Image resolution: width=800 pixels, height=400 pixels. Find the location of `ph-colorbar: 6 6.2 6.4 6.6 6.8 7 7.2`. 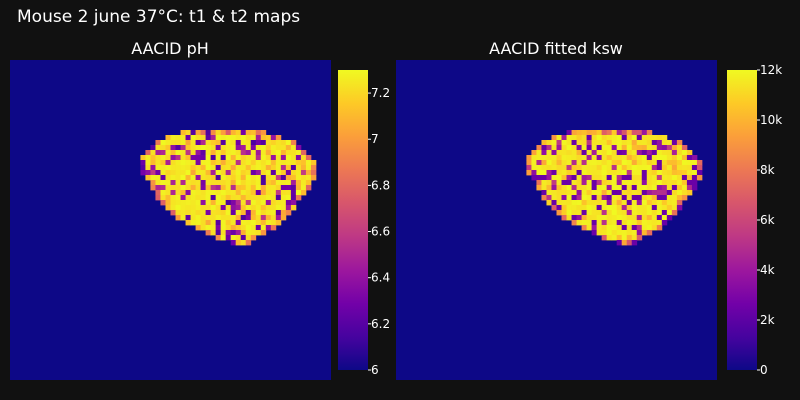

ph-colorbar: 6 6.2 6.4 6.6 6.8 7 7.2 is located at coordinates (364, 223).